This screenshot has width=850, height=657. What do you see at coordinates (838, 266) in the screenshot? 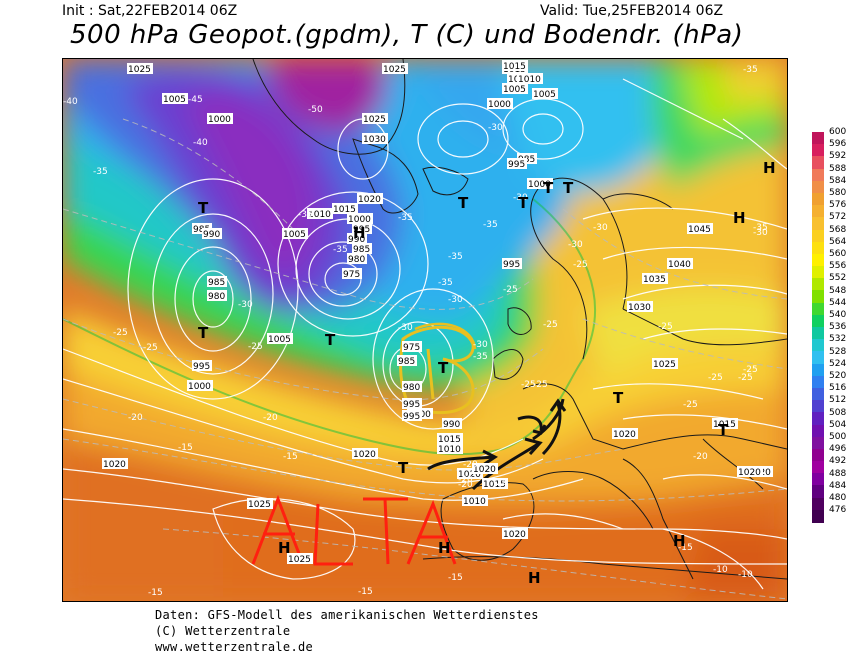
I see `colorbar-tick-label: 556` at bounding box center [838, 266].